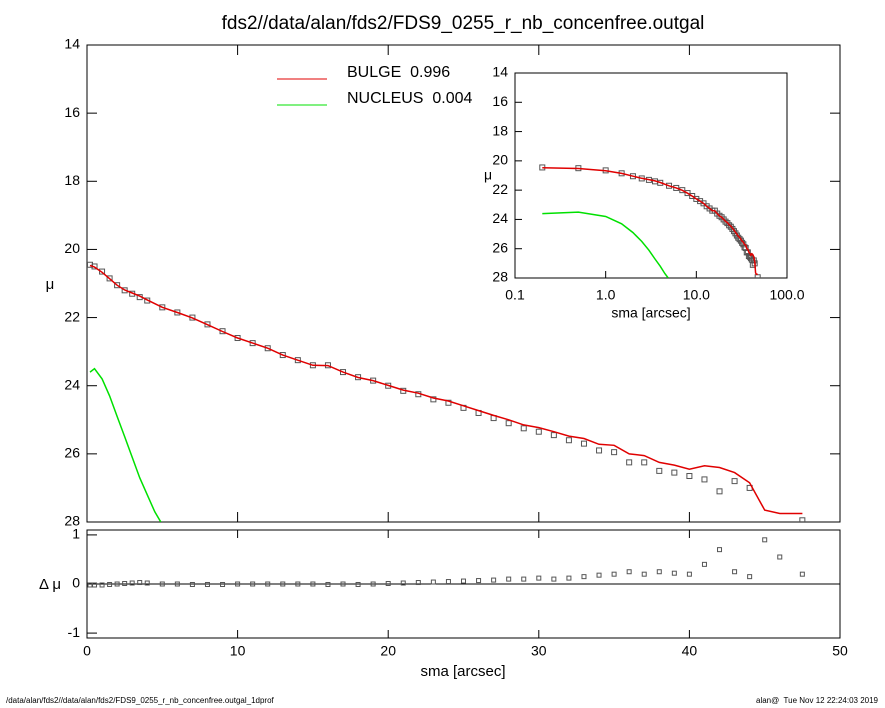  Describe the element at coordinates (840, 651) in the screenshot. I see `x-tick-label: 50` at that location.